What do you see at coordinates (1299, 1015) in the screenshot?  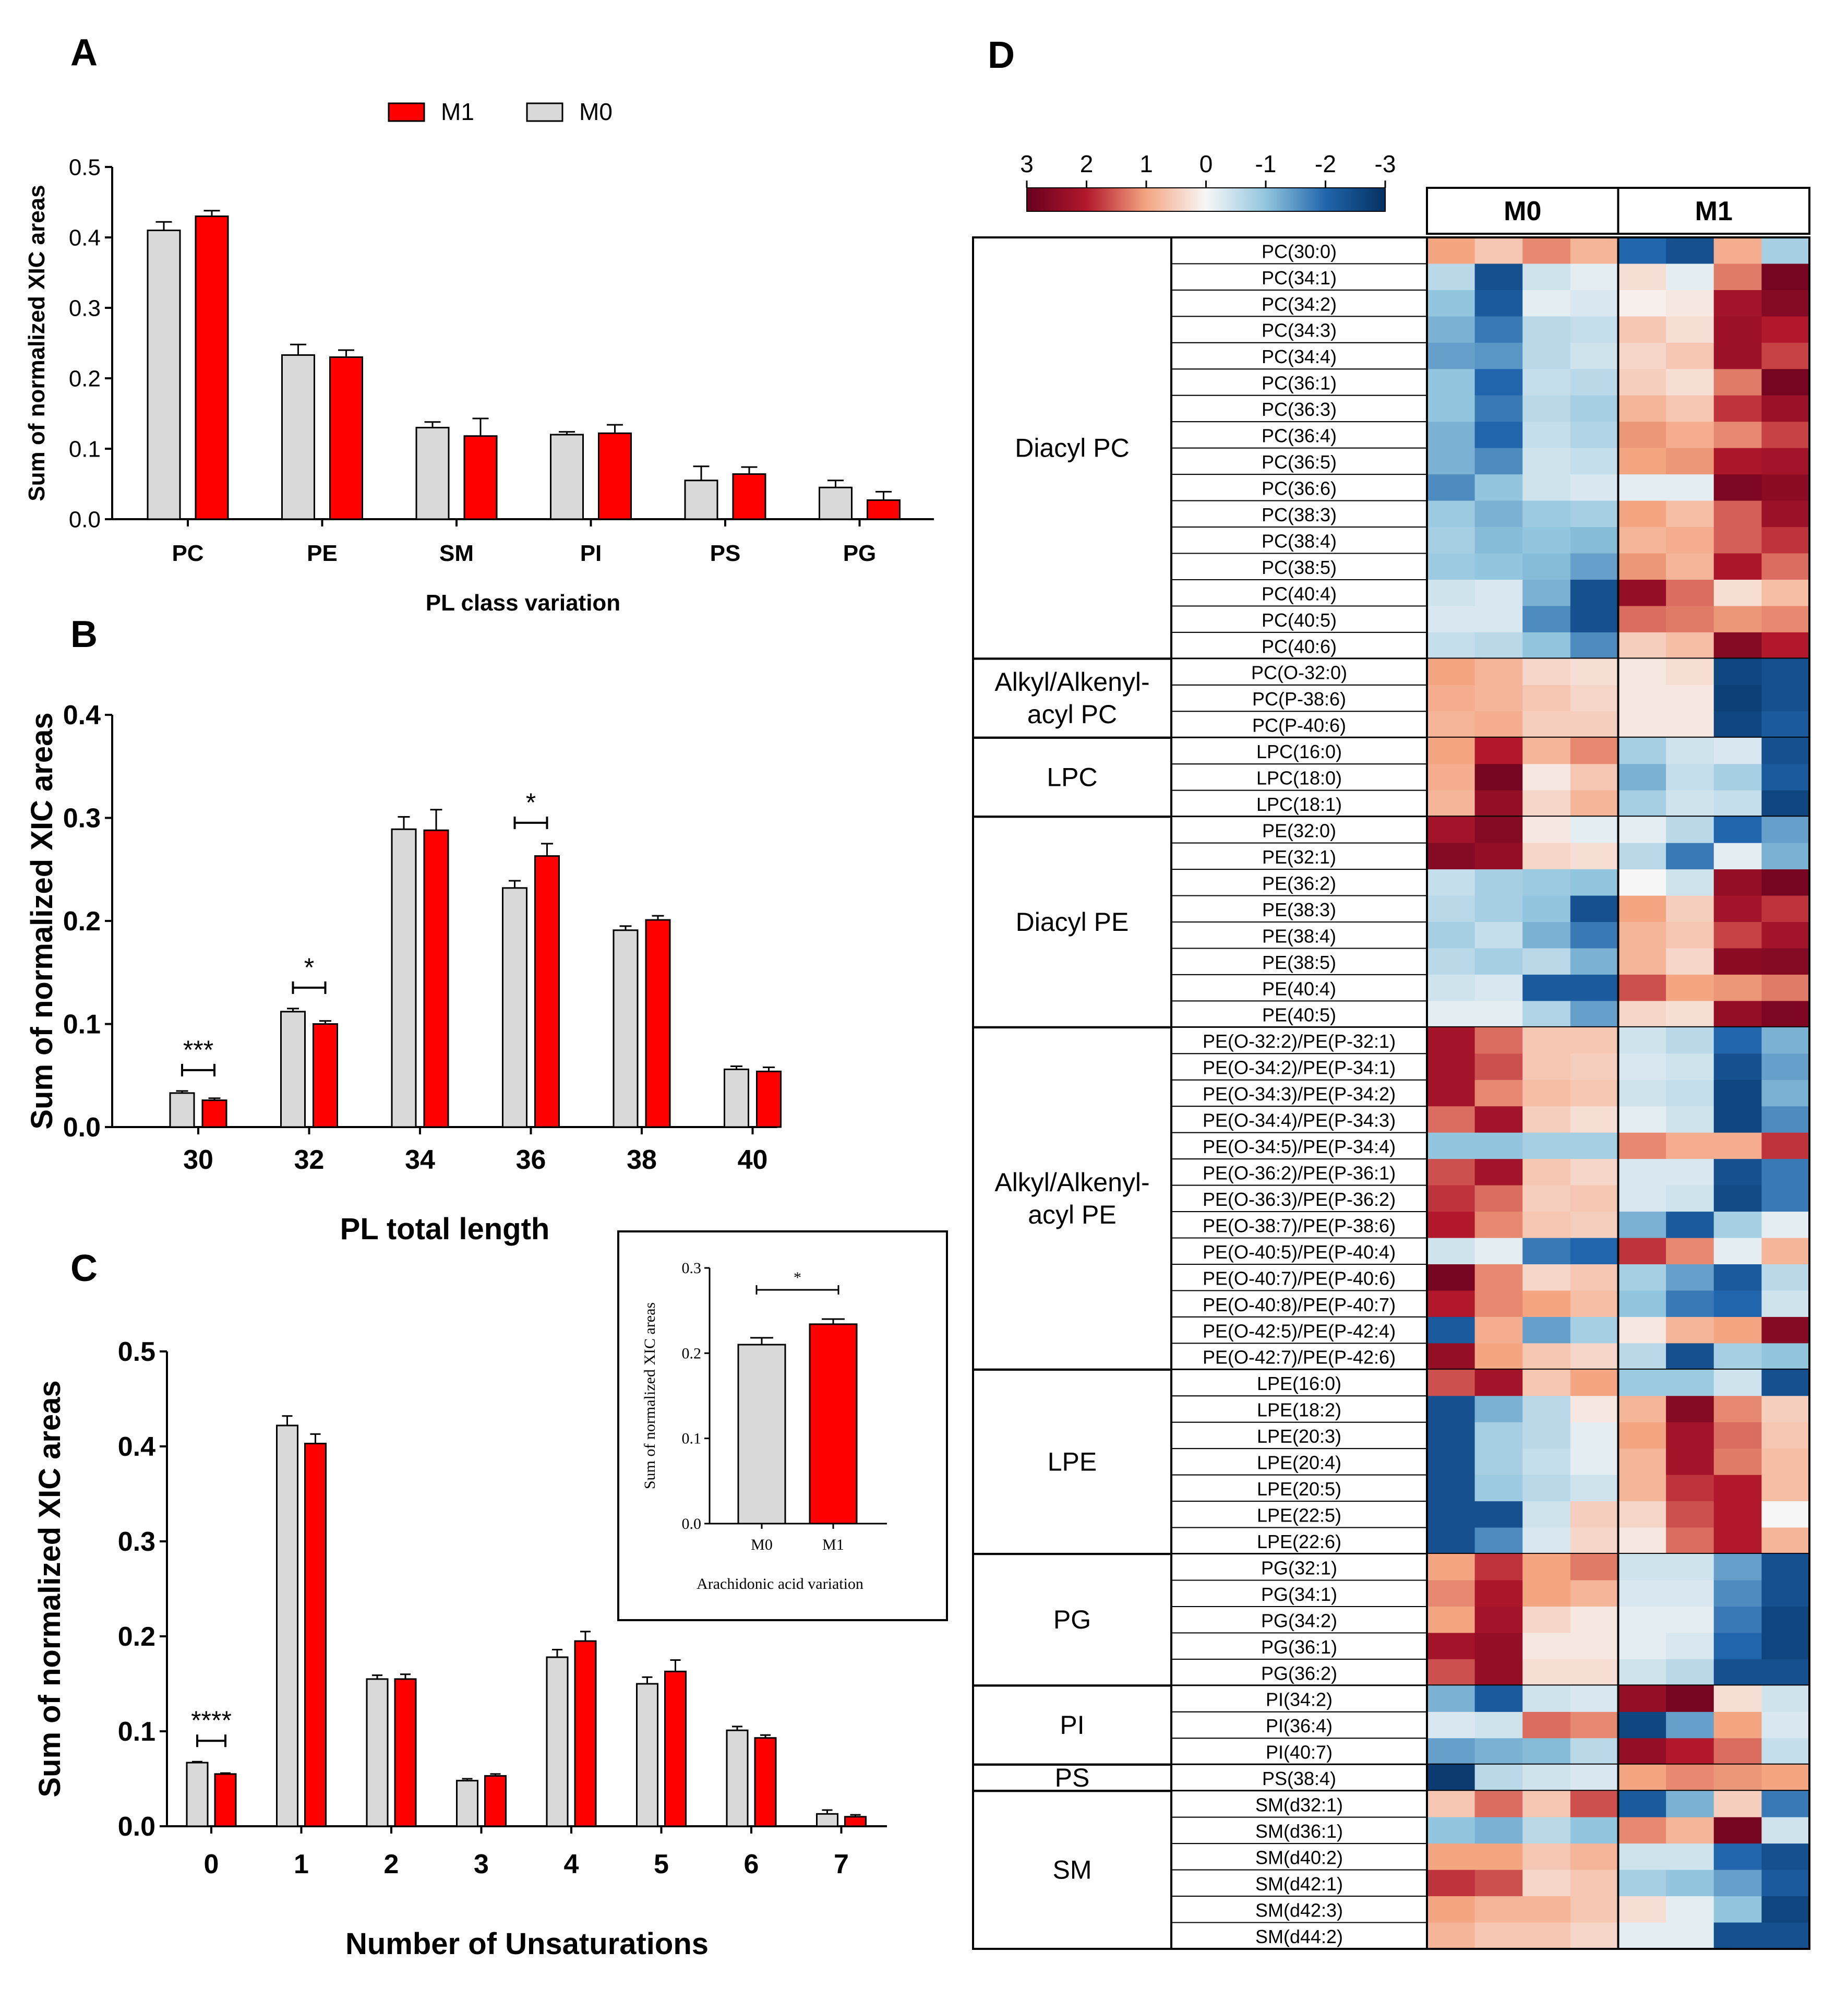 I see `row-label: PE(40:5)` at bounding box center [1299, 1015].